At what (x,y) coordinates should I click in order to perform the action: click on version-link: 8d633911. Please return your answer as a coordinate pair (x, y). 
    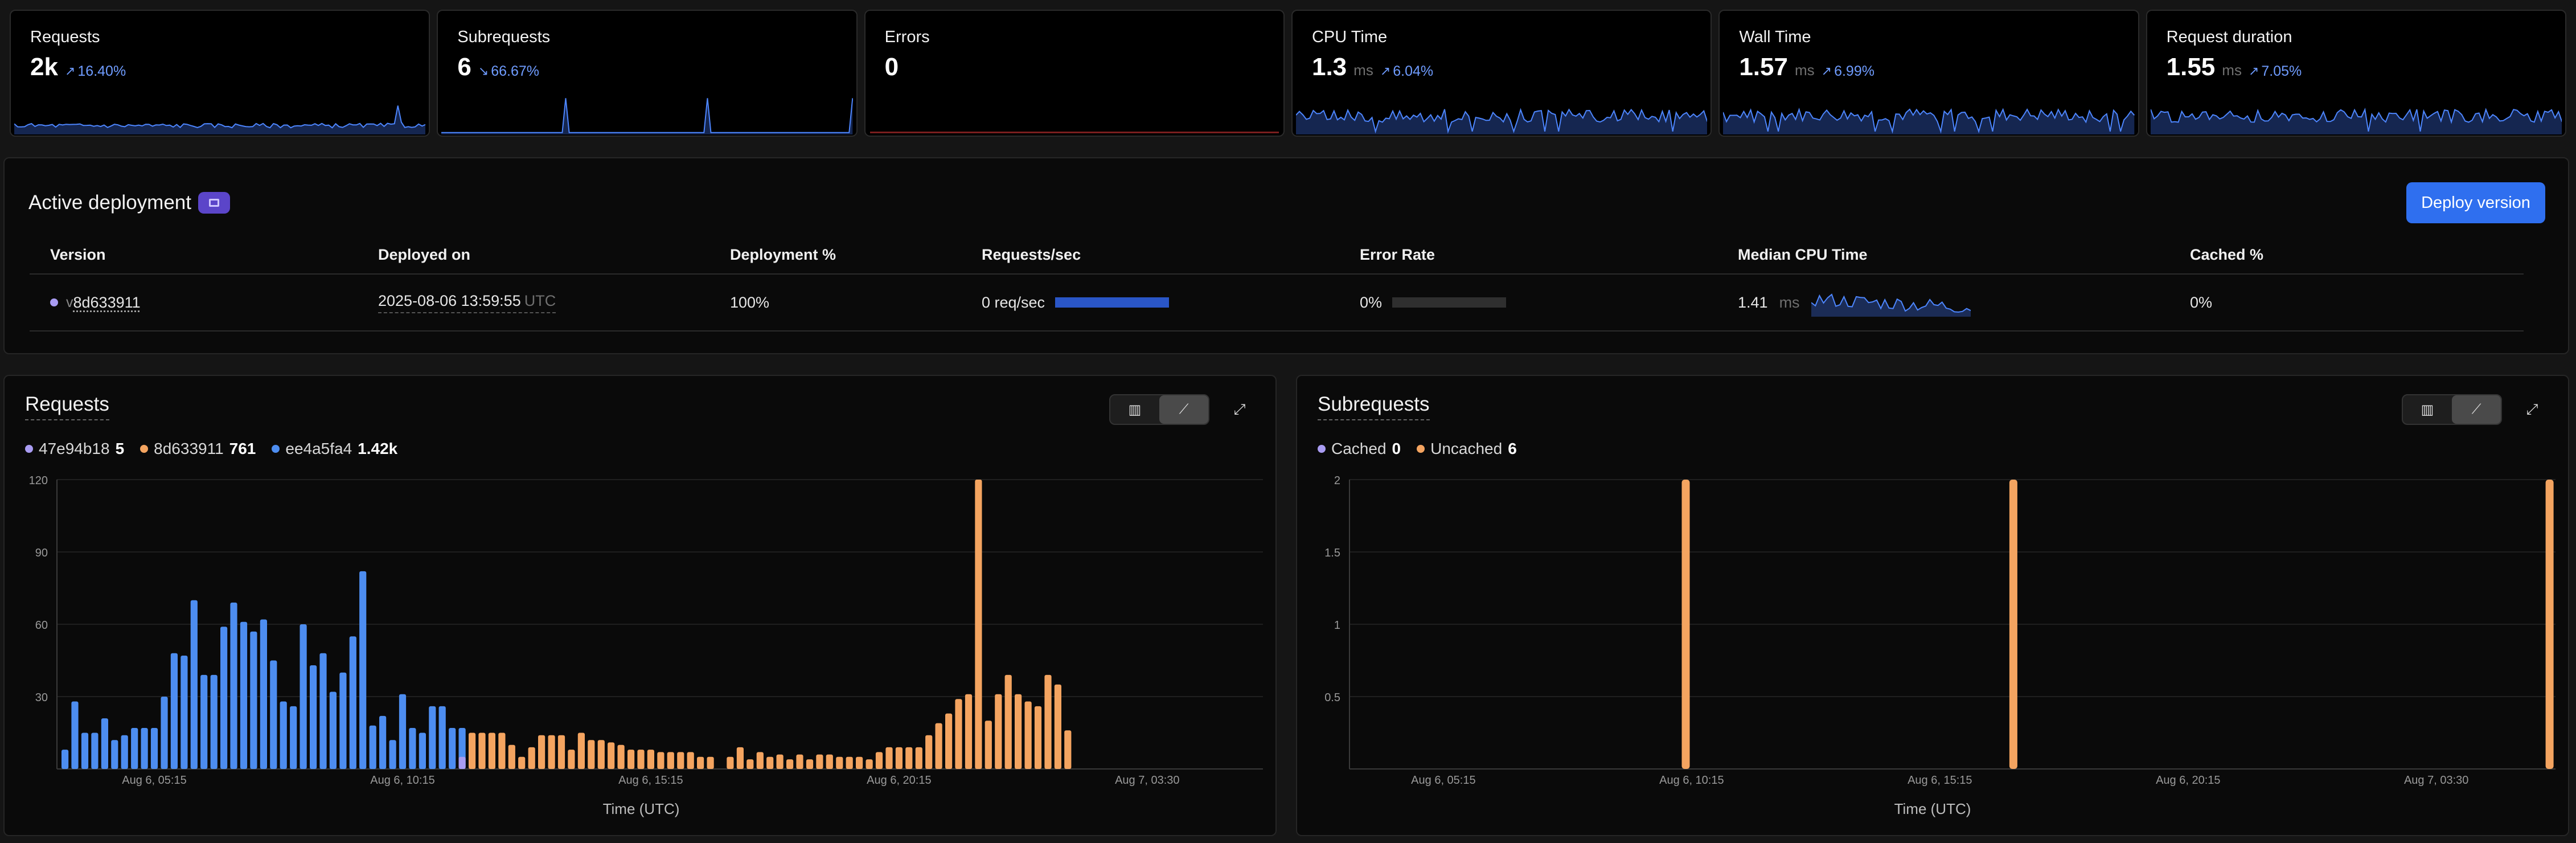
    Looking at the image, I should click on (107, 302).